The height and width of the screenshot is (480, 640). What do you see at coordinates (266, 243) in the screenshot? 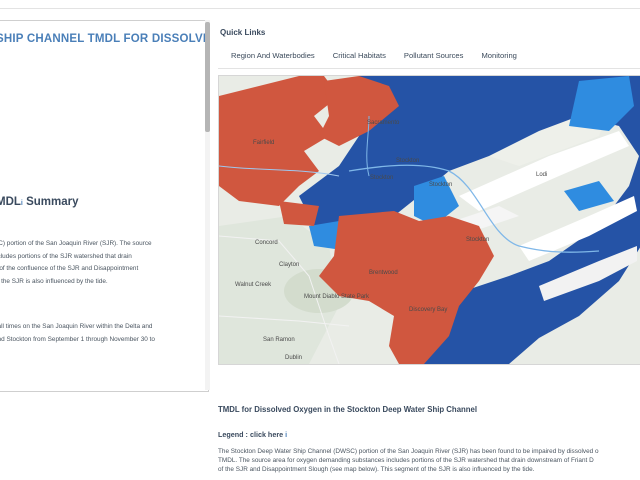
I see `map-label: Concord` at bounding box center [266, 243].